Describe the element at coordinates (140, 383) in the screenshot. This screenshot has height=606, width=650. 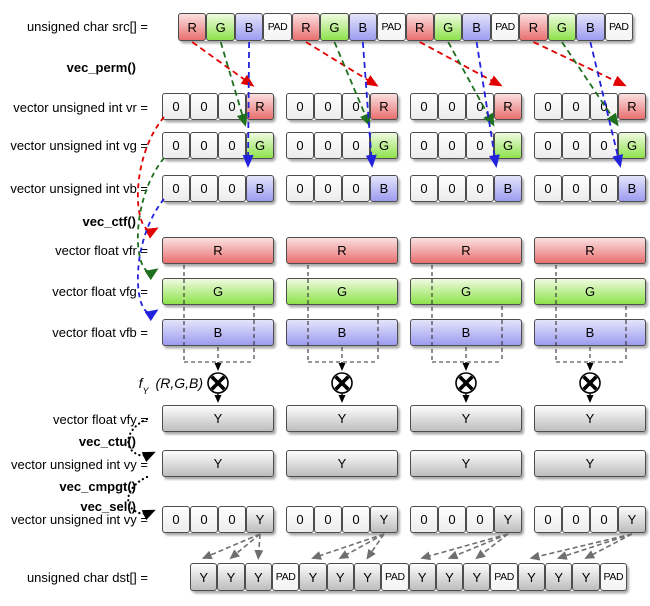
I see `fy-f: f` at that location.